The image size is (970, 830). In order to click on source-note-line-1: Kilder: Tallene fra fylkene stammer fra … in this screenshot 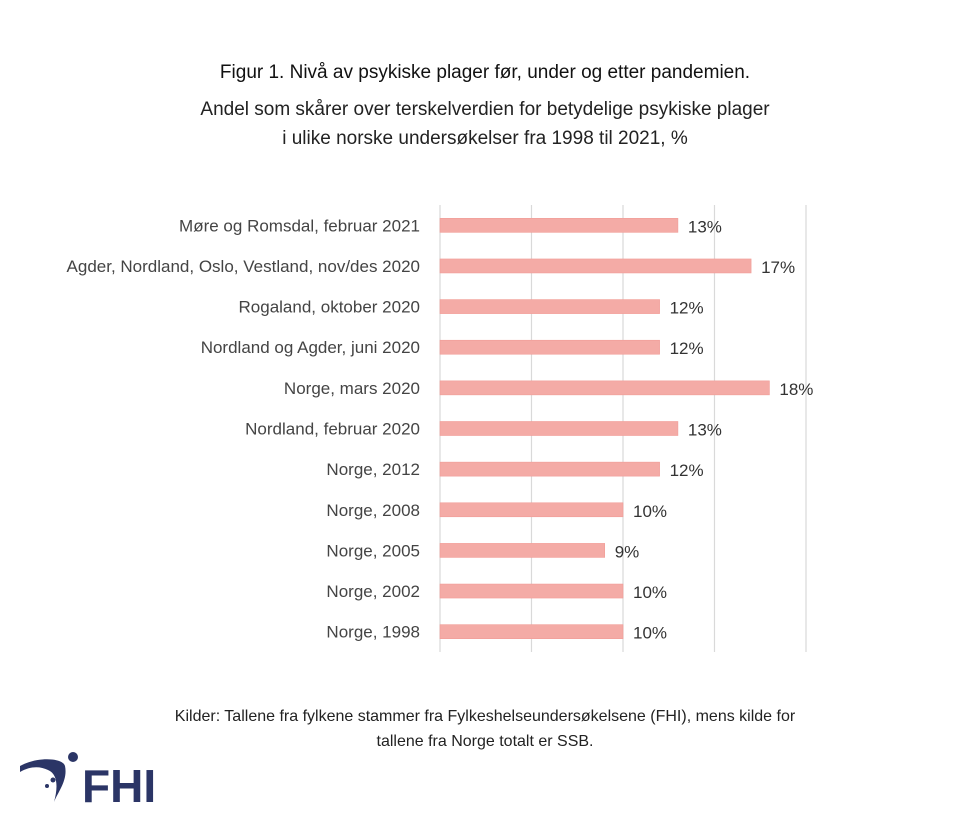, I will do `click(485, 716)`.